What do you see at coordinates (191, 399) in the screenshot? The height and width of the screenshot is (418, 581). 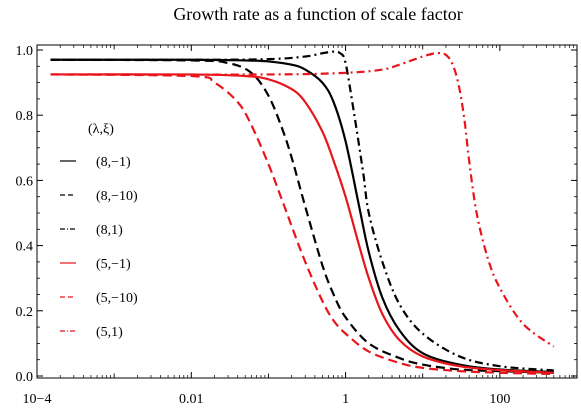 I see `x-tick-label: 0.01` at bounding box center [191, 399].